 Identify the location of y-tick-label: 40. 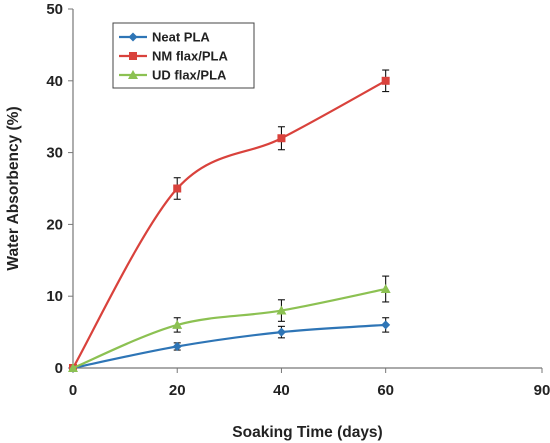
(54, 81).